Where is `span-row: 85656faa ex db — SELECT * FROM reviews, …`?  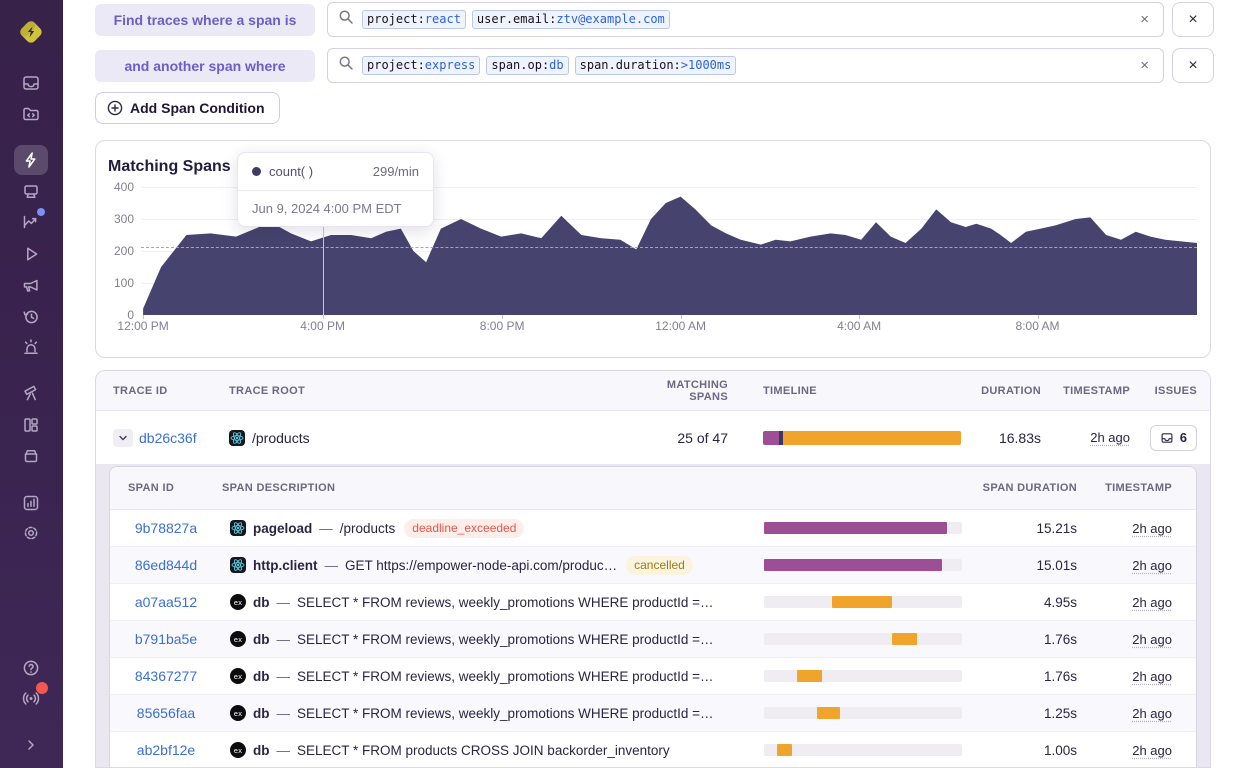
span-row: 85656faa ex db — SELECT * FROM reviews, … is located at coordinates (653, 713).